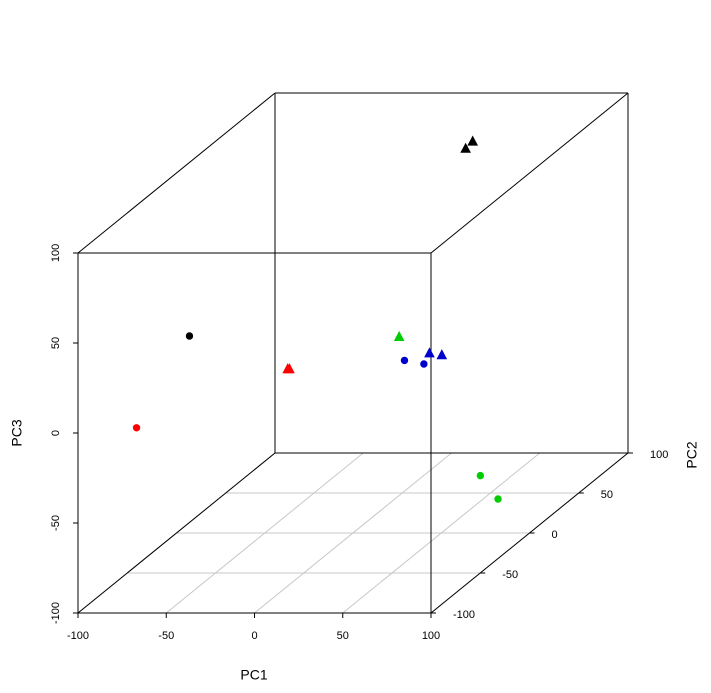  What do you see at coordinates (343, 636) in the screenshot?
I see `x-tick-label: 50` at bounding box center [343, 636].